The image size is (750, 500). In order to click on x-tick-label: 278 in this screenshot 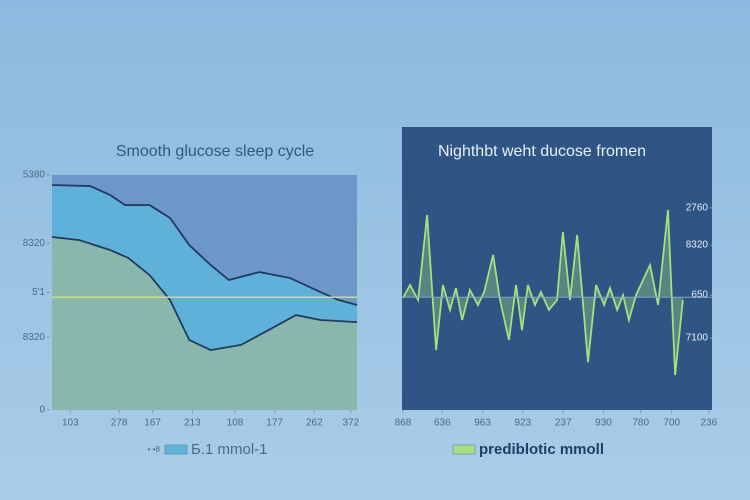, I will do `click(119, 423)`.